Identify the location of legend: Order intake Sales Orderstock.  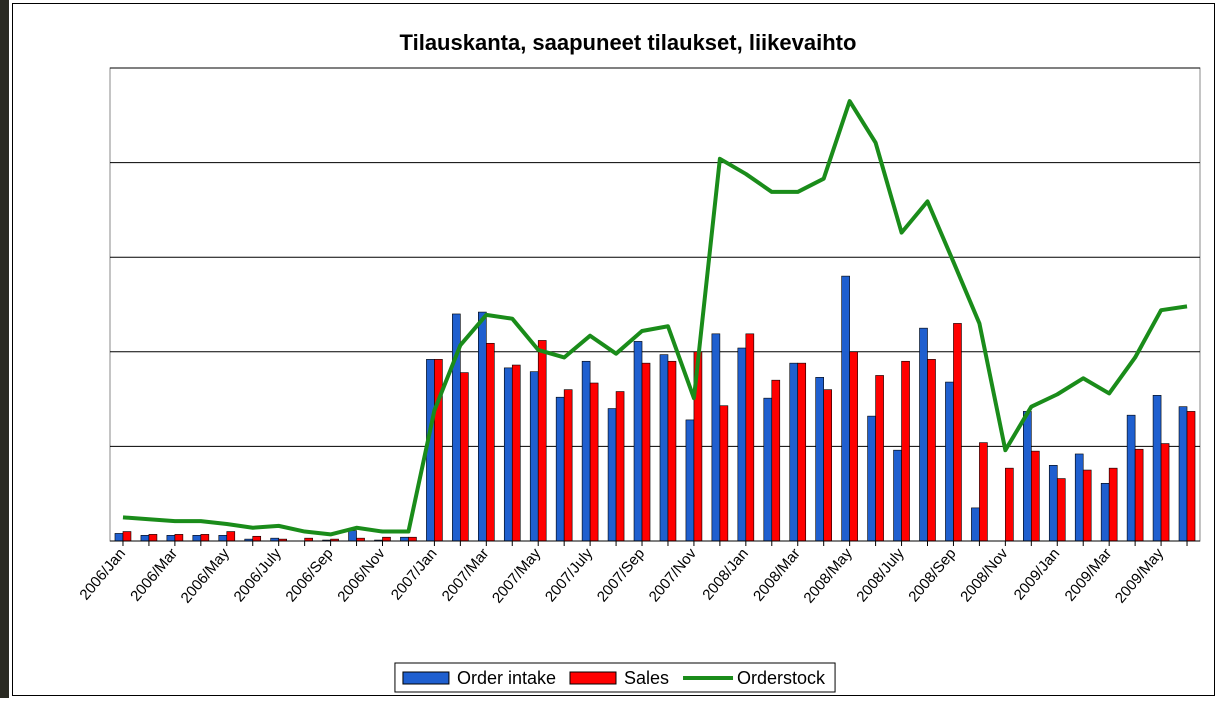
(615, 677).